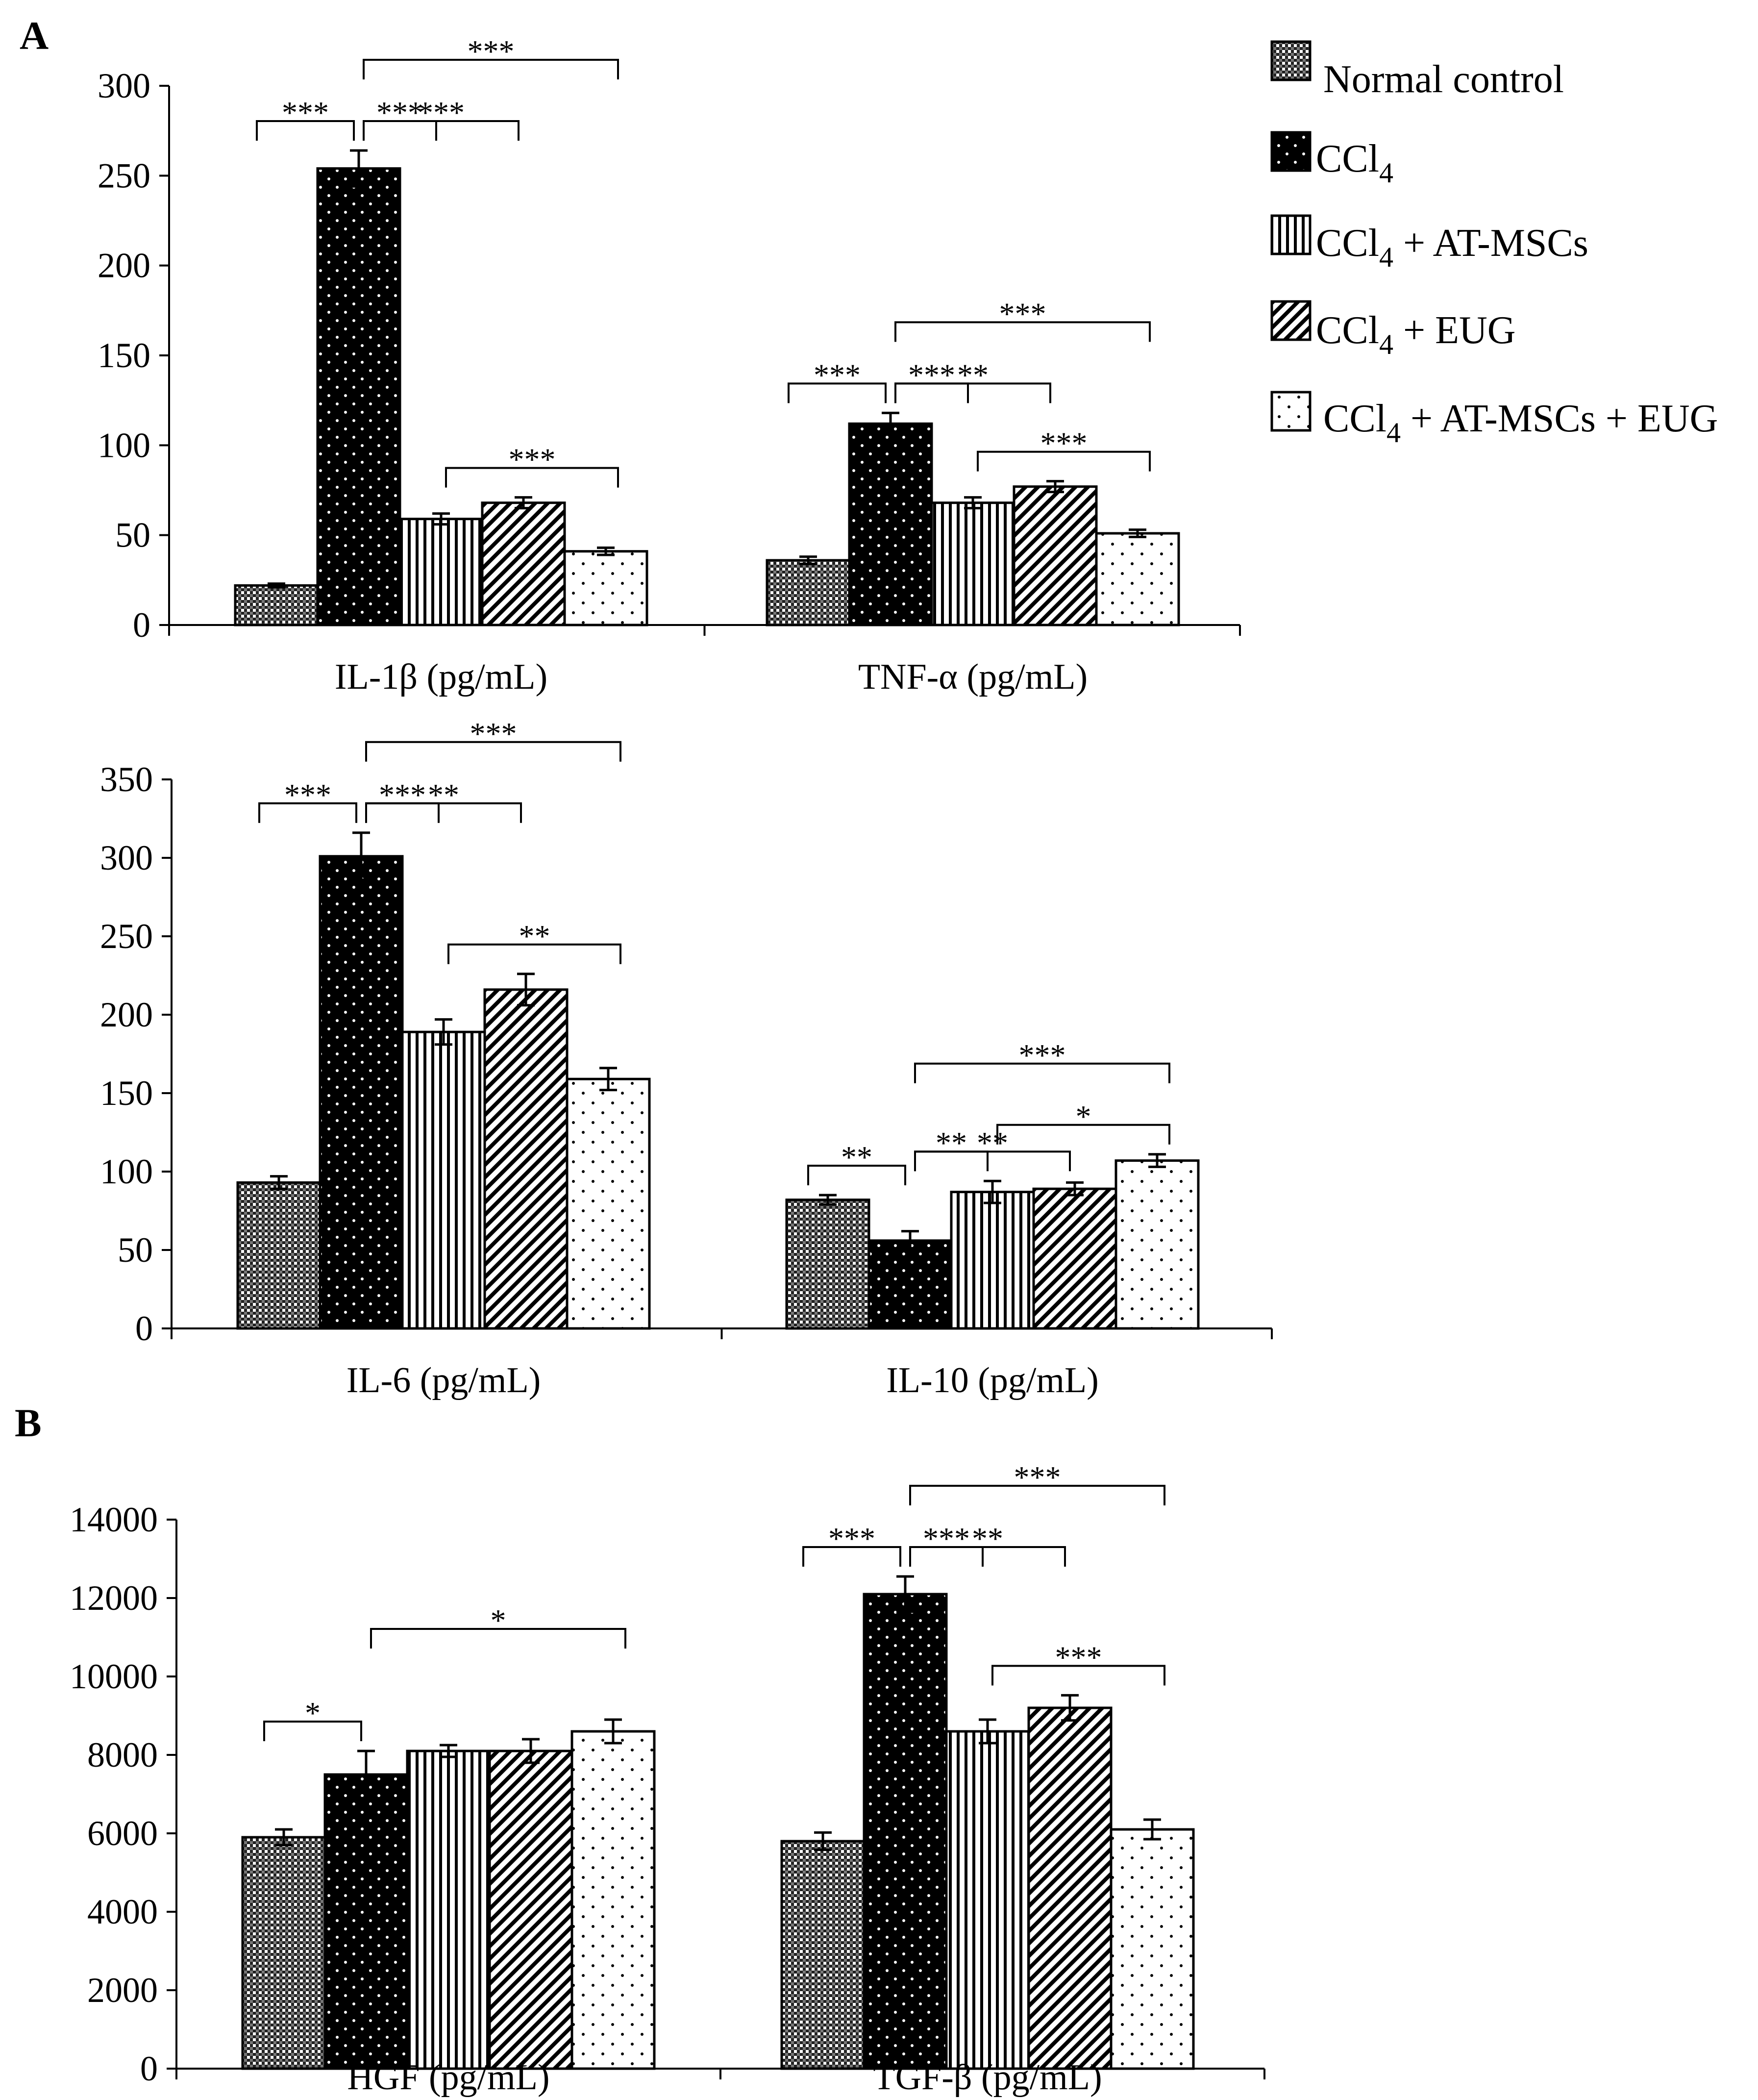 This screenshot has width=1758, height=2100. What do you see at coordinates (827, 1264) in the screenshot?
I see `bar-il-10-pg-ml-normal-control` at bounding box center [827, 1264].